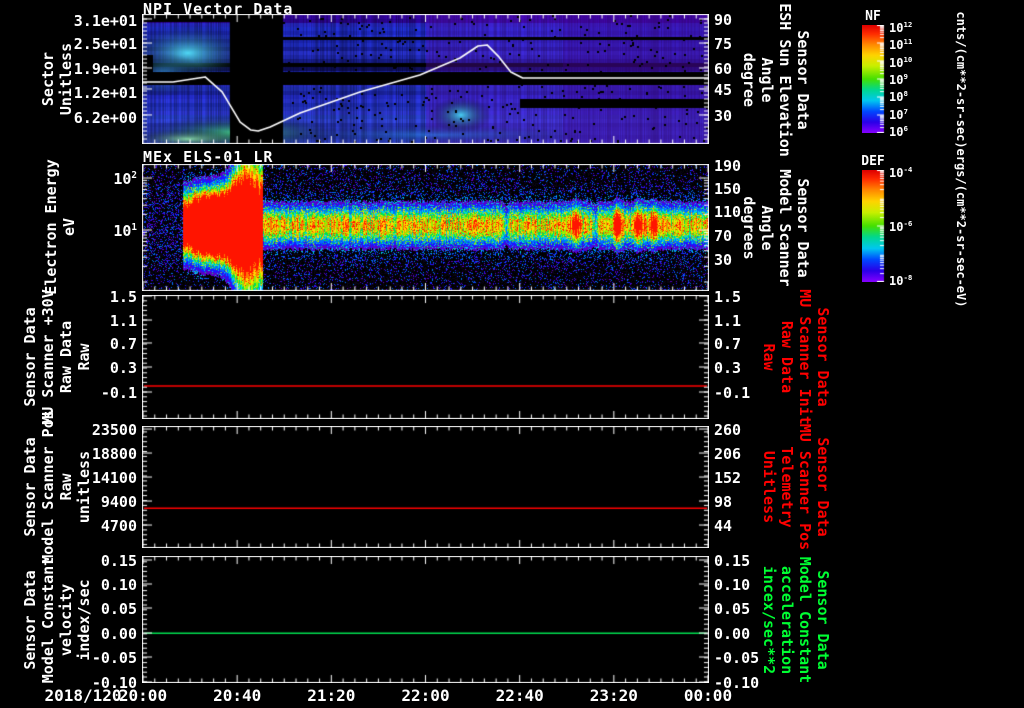 The height and width of the screenshot is (708, 1024). What do you see at coordinates (728, 478) in the screenshot?
I see `y-tick-label-right: 152` at bounding box center [728, 478].